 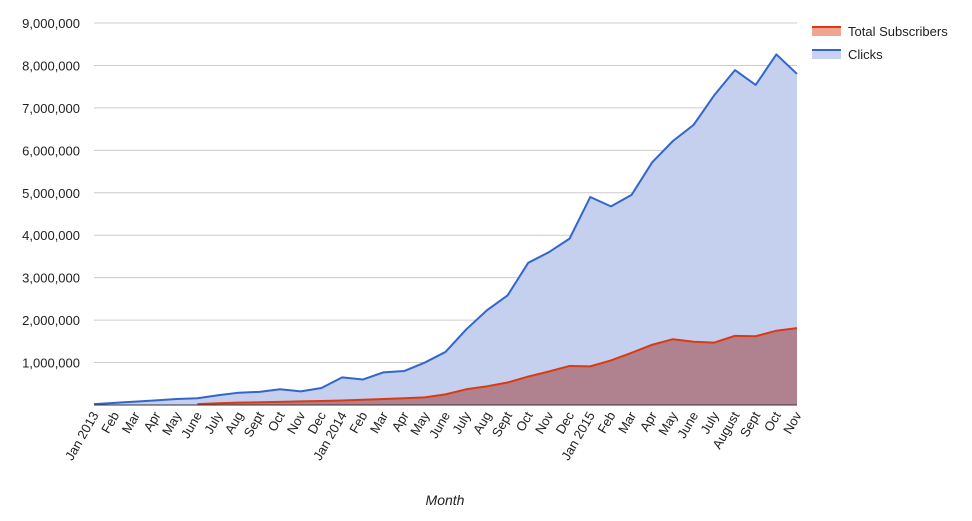 I want to click on y-tick-label: 1,000,000, so click(x=51, y=363).